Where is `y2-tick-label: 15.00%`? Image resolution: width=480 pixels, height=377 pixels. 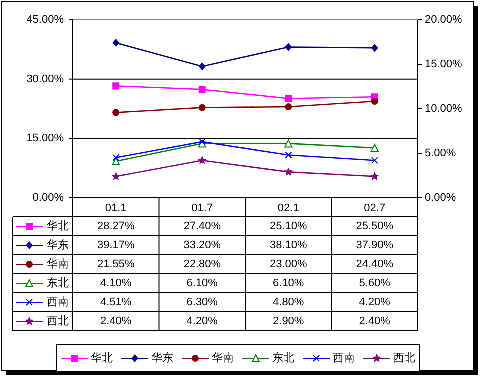
y2-tick-label: 15.00% is located at coordinates (444, 64).